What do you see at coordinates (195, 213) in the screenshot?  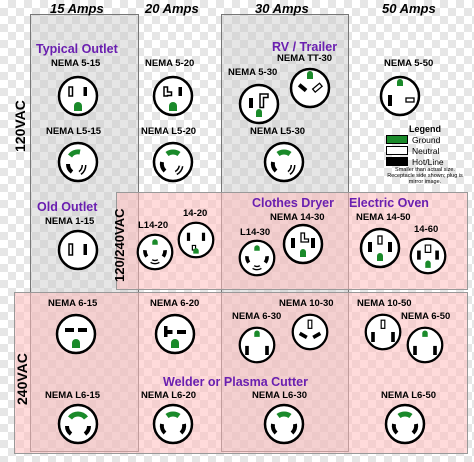 I see `label-14-20: 14-20` at bounding box center [195, 213].